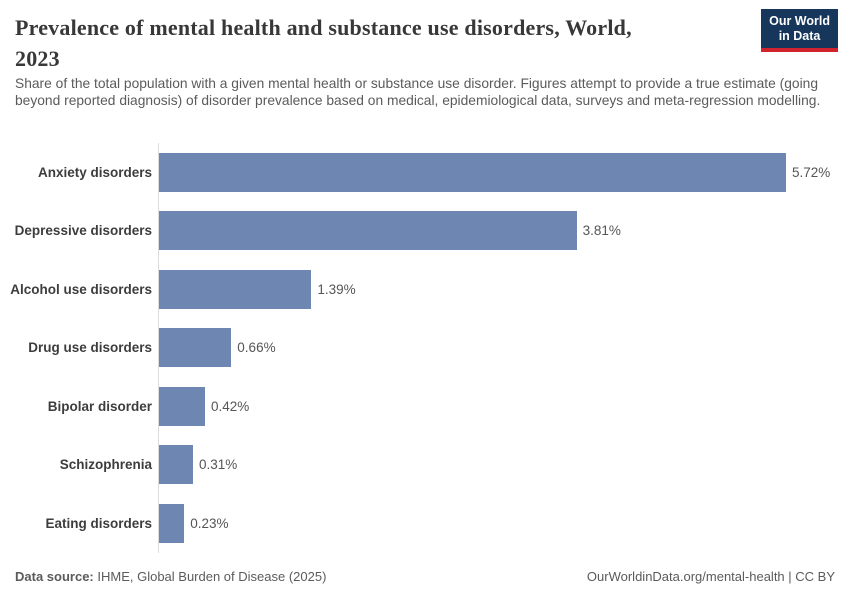  Describe the element at coordinates (601, 231) in the screenshot. I see `value-label: 3.81%` at that location.